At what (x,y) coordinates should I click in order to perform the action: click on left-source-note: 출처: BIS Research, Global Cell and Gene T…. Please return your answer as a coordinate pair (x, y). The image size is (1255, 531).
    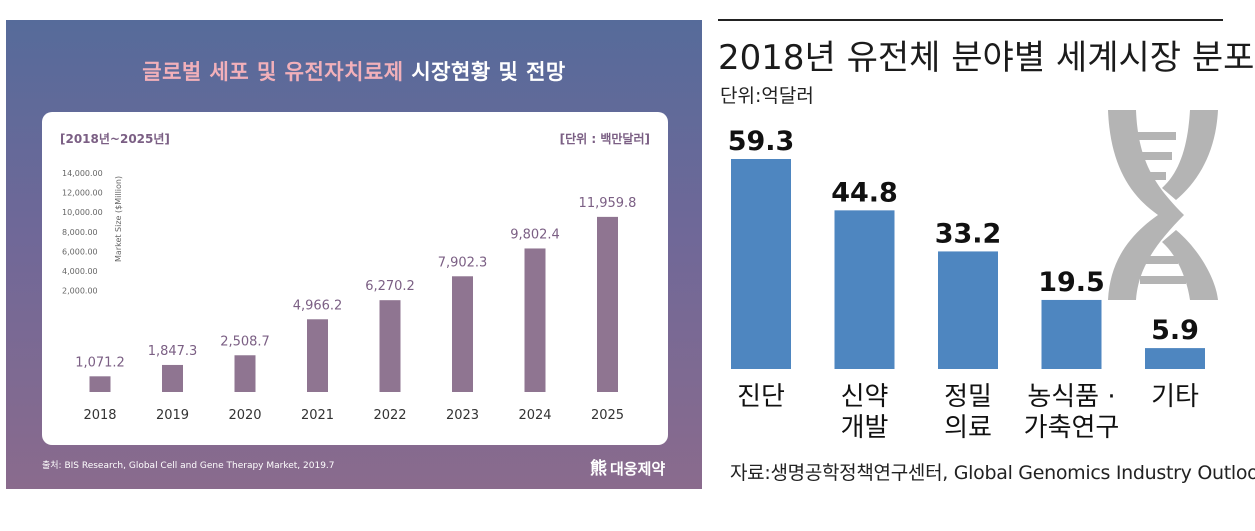
    Looking at the image, I should click on (188, 466).